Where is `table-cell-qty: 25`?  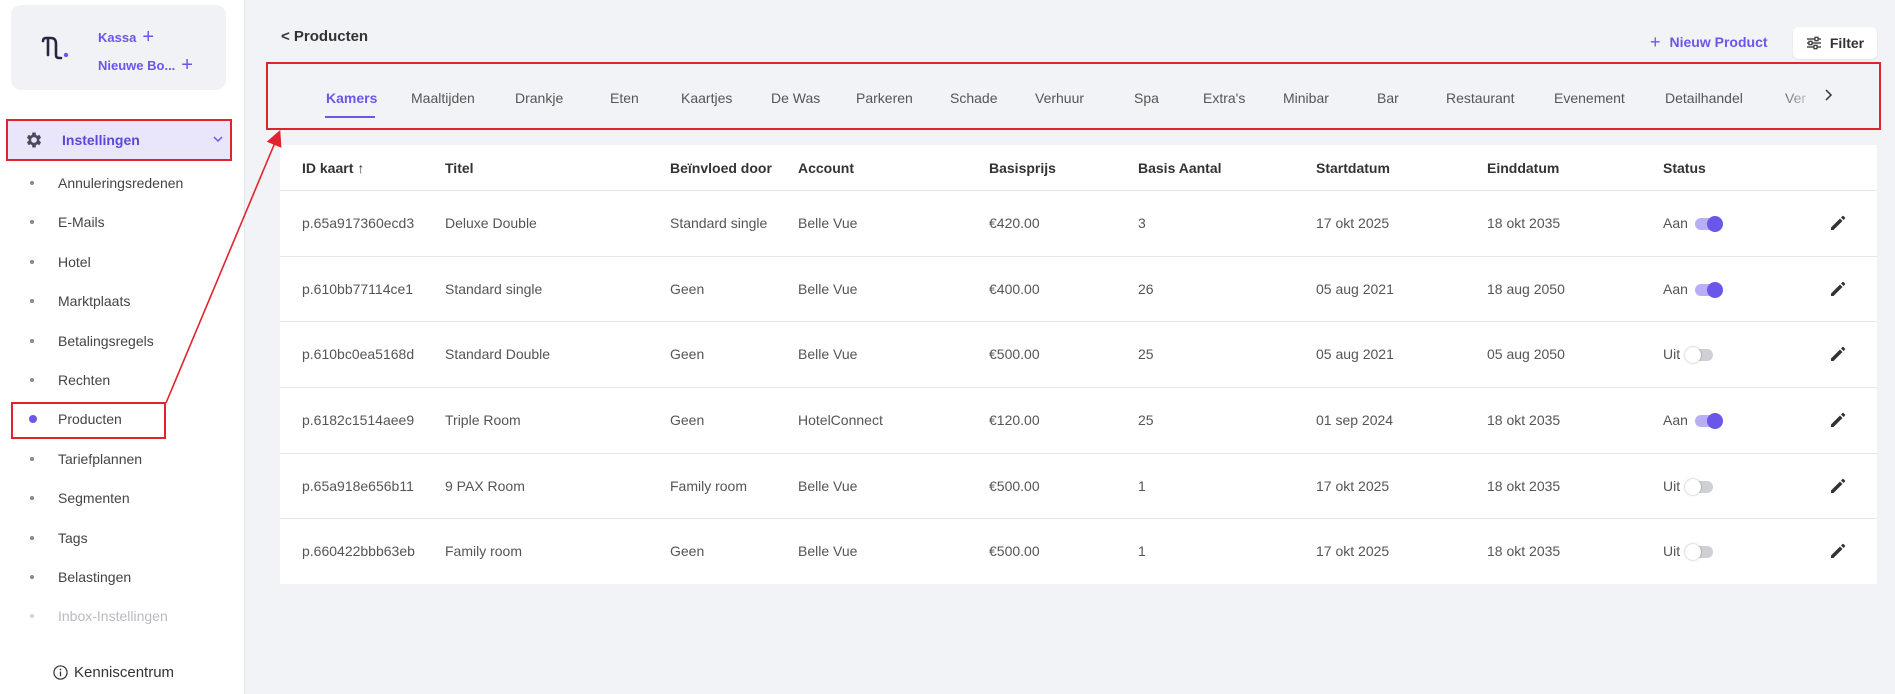
table-cell-qty: 25 is located at coordinates (1146, 354).